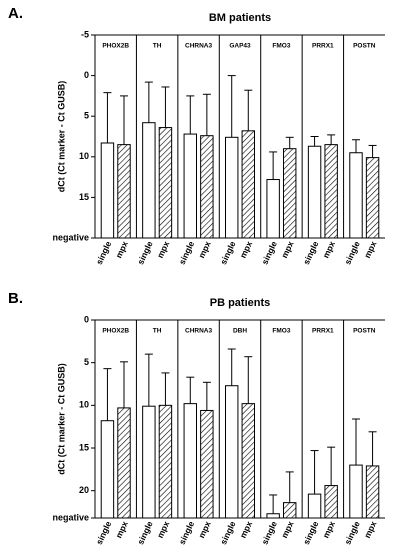 Image resolution: width=420 pixels, height=555 pixels. I want to click on chart-title: PB patients, so click(240, 303).